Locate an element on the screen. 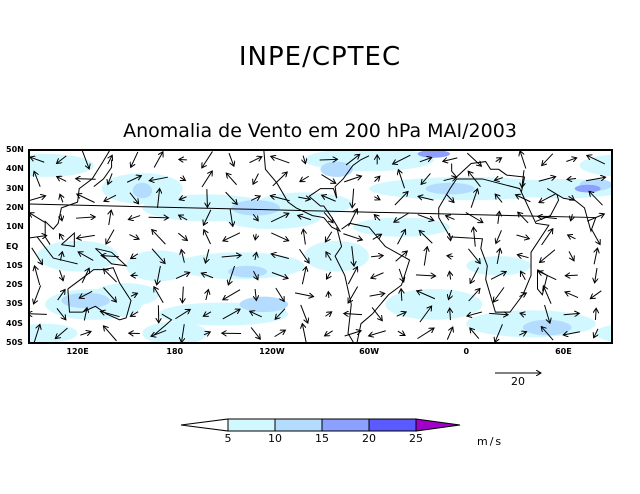 The height and width of the screenshot is (494, 640). lon-label: 60E is located at coordinates (563, 351).